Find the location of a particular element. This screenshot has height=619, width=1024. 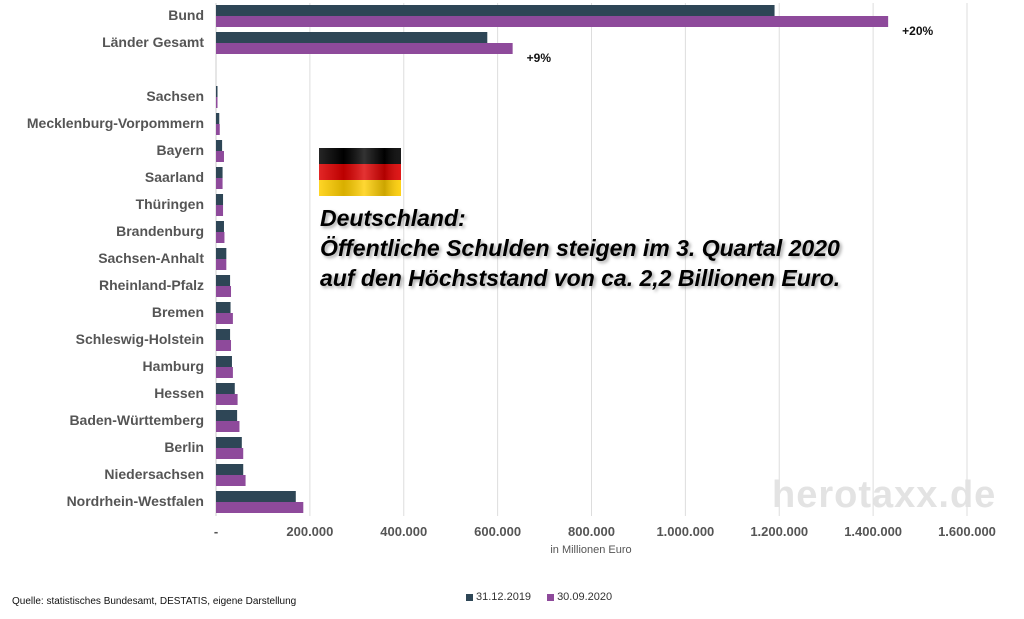

legend-item-2019: 31.12.2019 is located at coordinates (498, 597).